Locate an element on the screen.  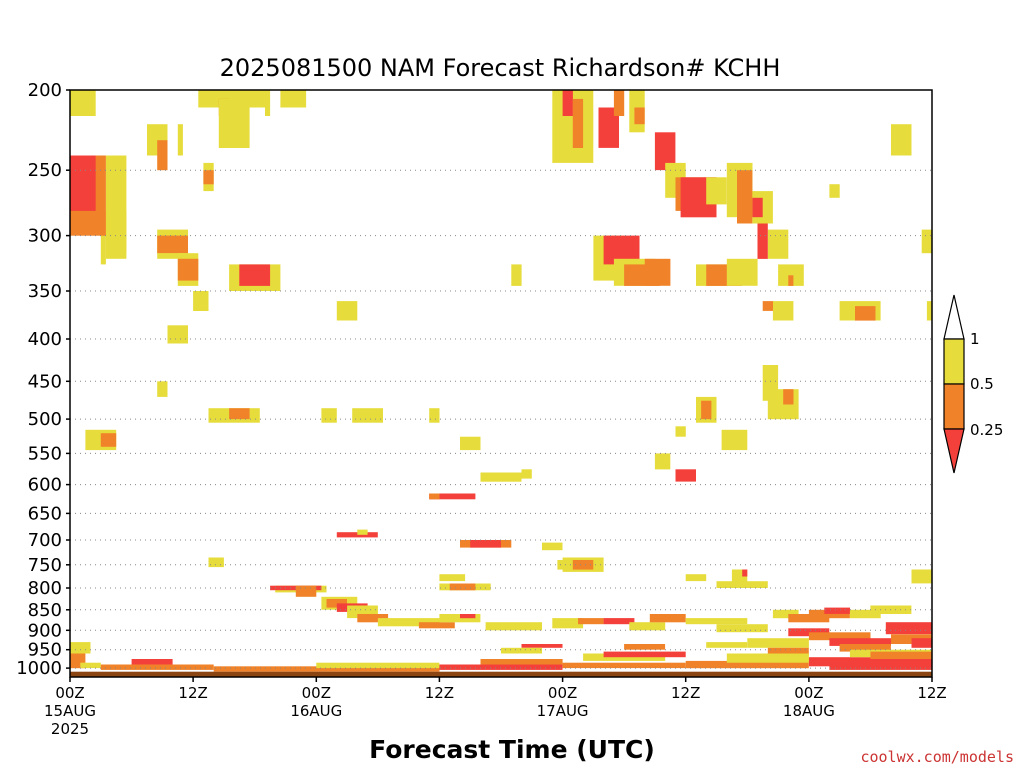
x-tick-label: 16AUG is located at coordinates (316, 711).